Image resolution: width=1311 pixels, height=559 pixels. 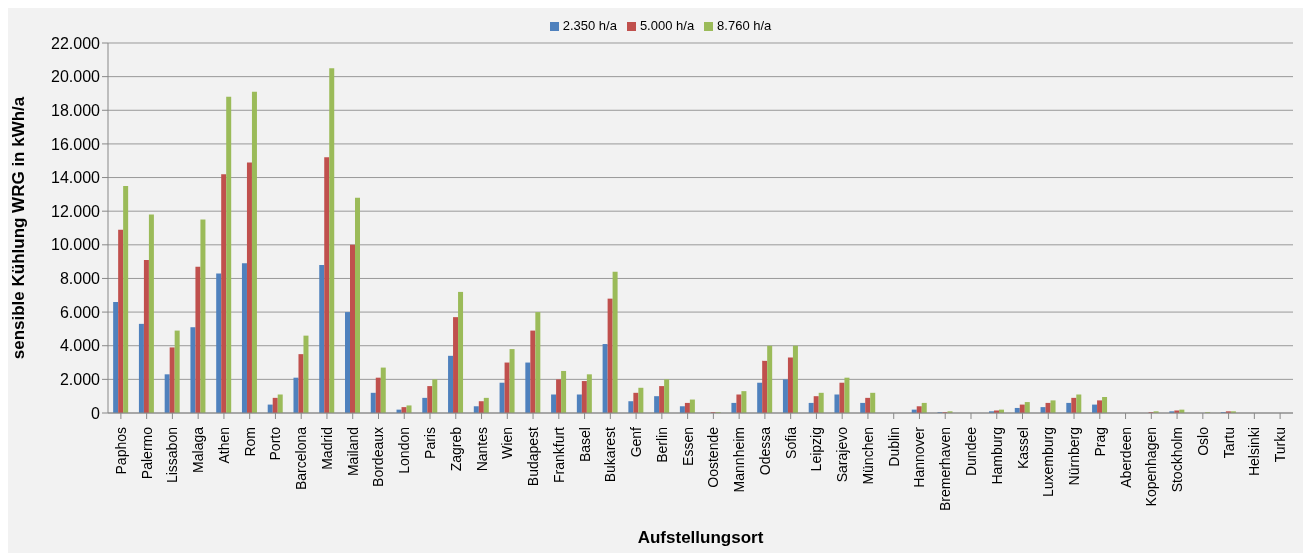 I want to click on x-tick-label: Porto, so click(x=275, y=443).